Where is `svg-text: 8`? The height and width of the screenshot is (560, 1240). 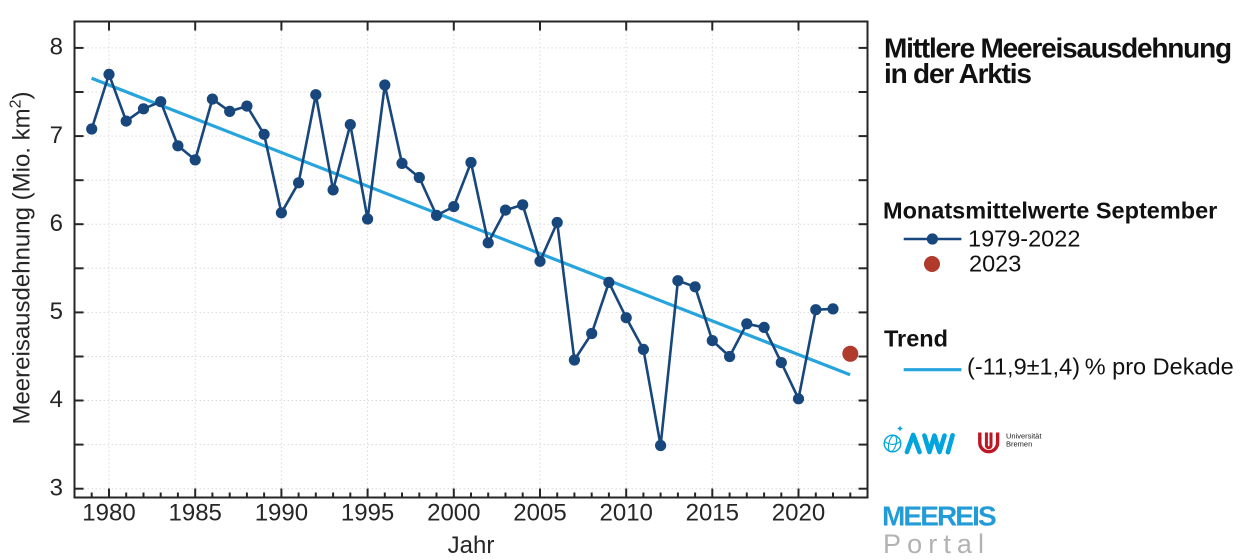 svg-text: 8 is located at coordinates (56, 47).